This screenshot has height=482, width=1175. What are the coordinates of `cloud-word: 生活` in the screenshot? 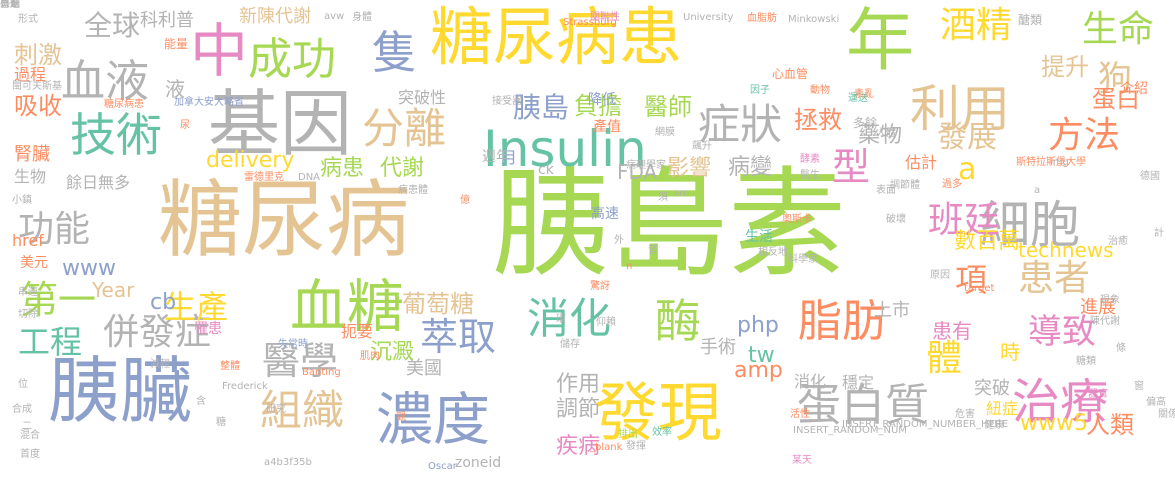 It's located at (759, 237).